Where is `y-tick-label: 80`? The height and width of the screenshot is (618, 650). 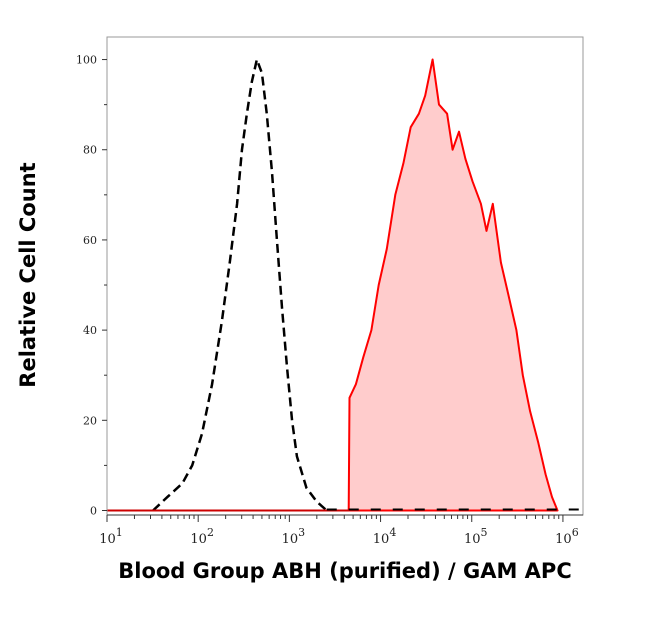
y-tick-label: 80 is located at coordinates (90, 150).